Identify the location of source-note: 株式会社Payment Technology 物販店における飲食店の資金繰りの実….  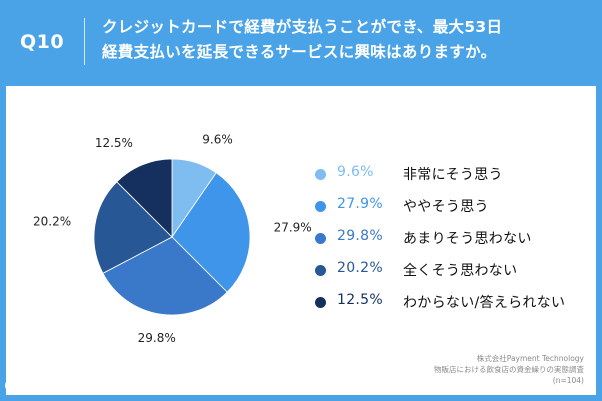
(509, 369).